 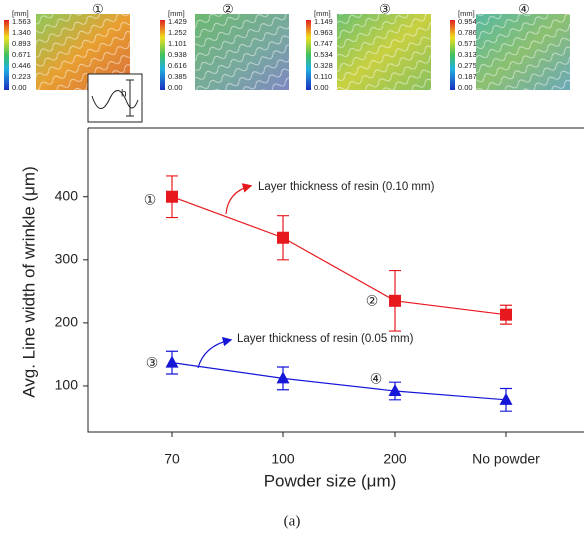 I want to click on colorbar-tick-label: 1.340, so click(x=21, y=32).